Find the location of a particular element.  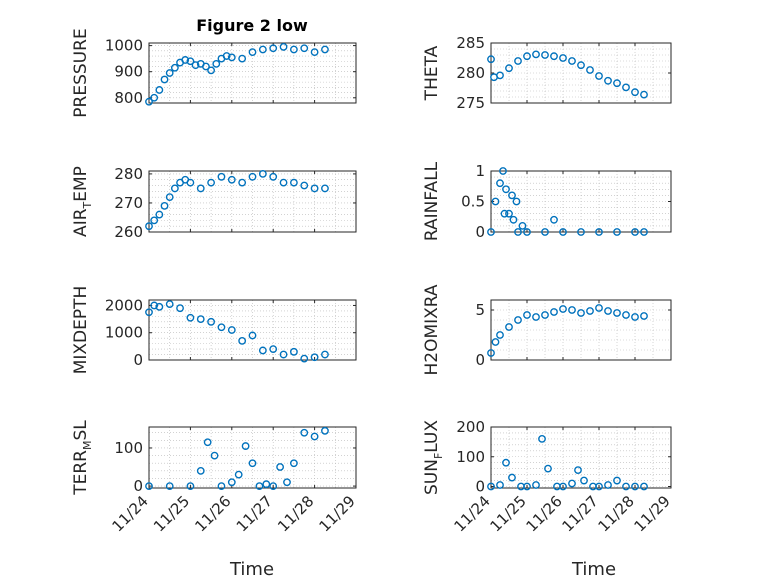

y-tick-label: 280 is located at coordinates (470, 73).